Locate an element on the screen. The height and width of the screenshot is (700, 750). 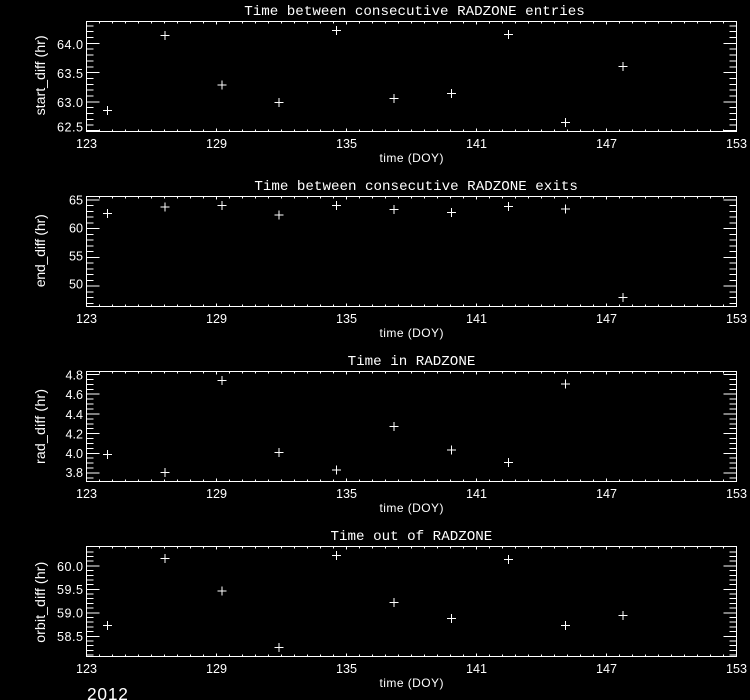
svg-text: 62.5 is located at coordinates (70, 128).